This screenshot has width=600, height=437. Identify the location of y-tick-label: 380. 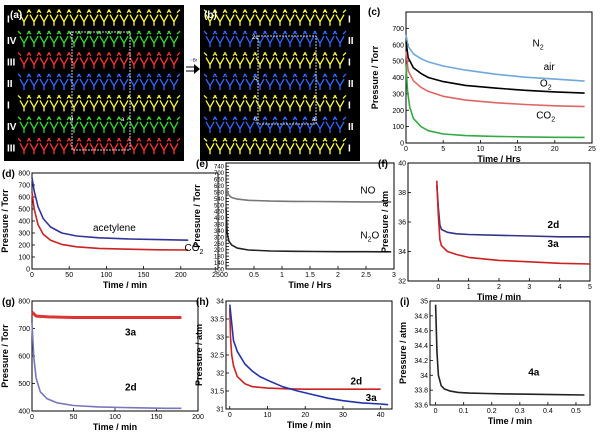
(219, 226).